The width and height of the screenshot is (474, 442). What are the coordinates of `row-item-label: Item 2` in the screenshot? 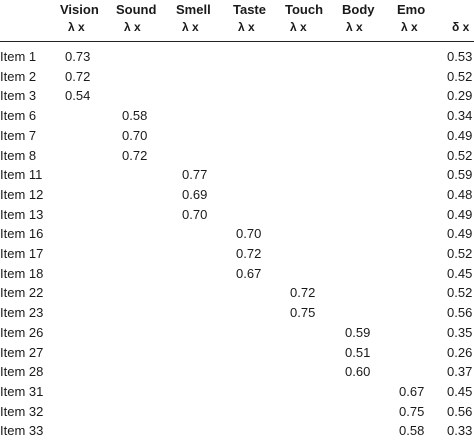 It's located at (18, 76).